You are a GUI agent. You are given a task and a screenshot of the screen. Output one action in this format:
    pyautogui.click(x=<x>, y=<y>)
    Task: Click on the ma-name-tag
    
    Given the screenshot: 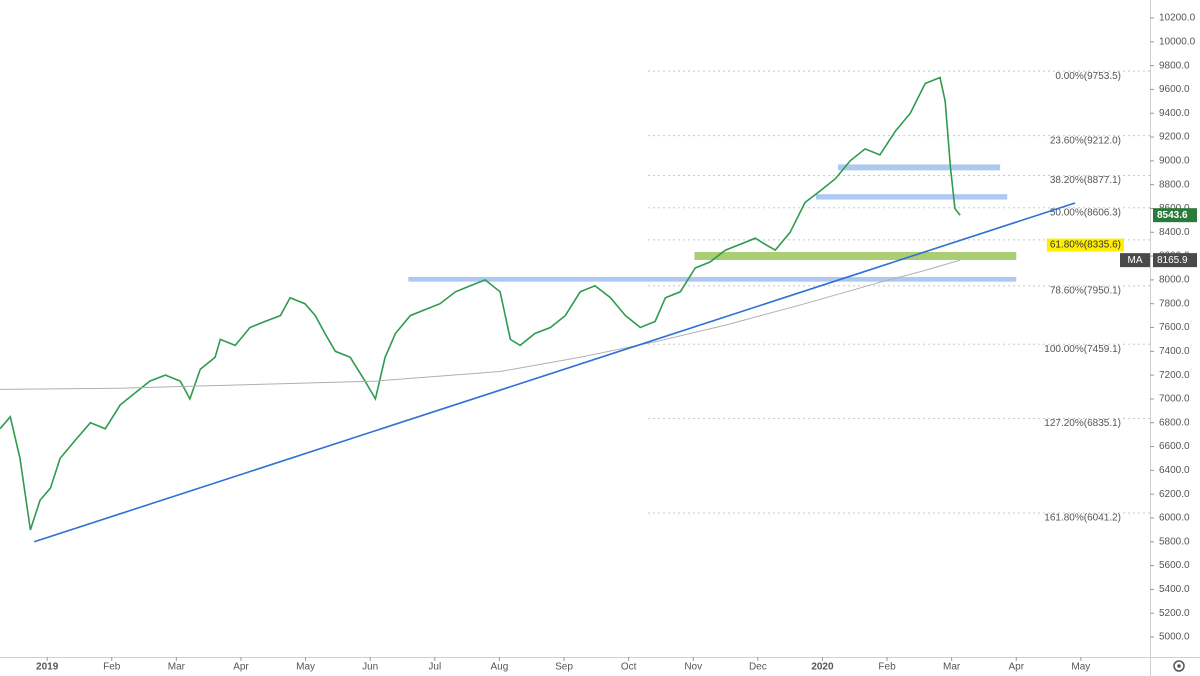 What is the action you would take?
    pyautogui.click(x=1135, y=260)
    